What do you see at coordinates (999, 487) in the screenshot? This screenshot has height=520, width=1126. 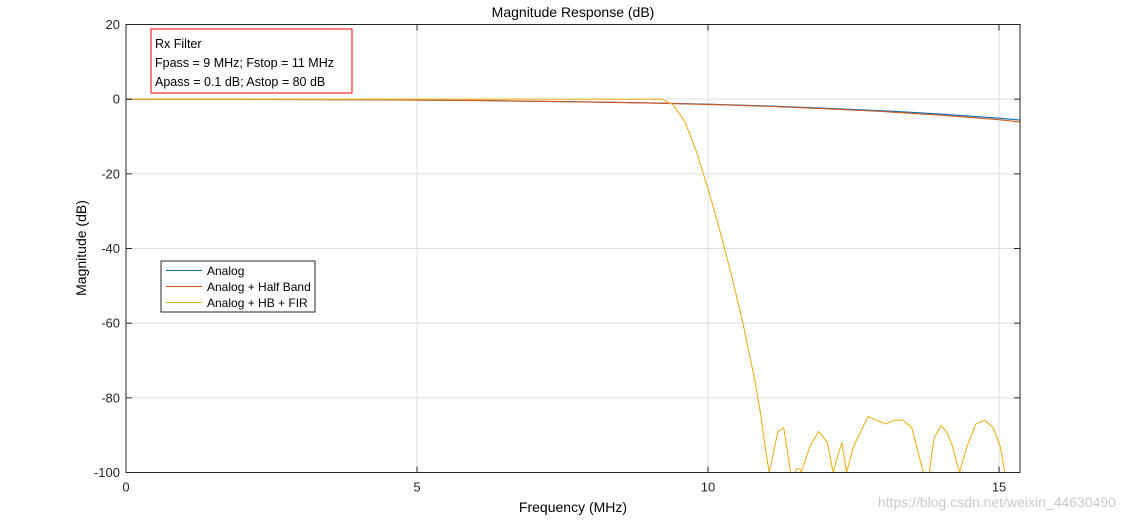 I see `x-tick-label: 15` at bounding box center [999, 487].